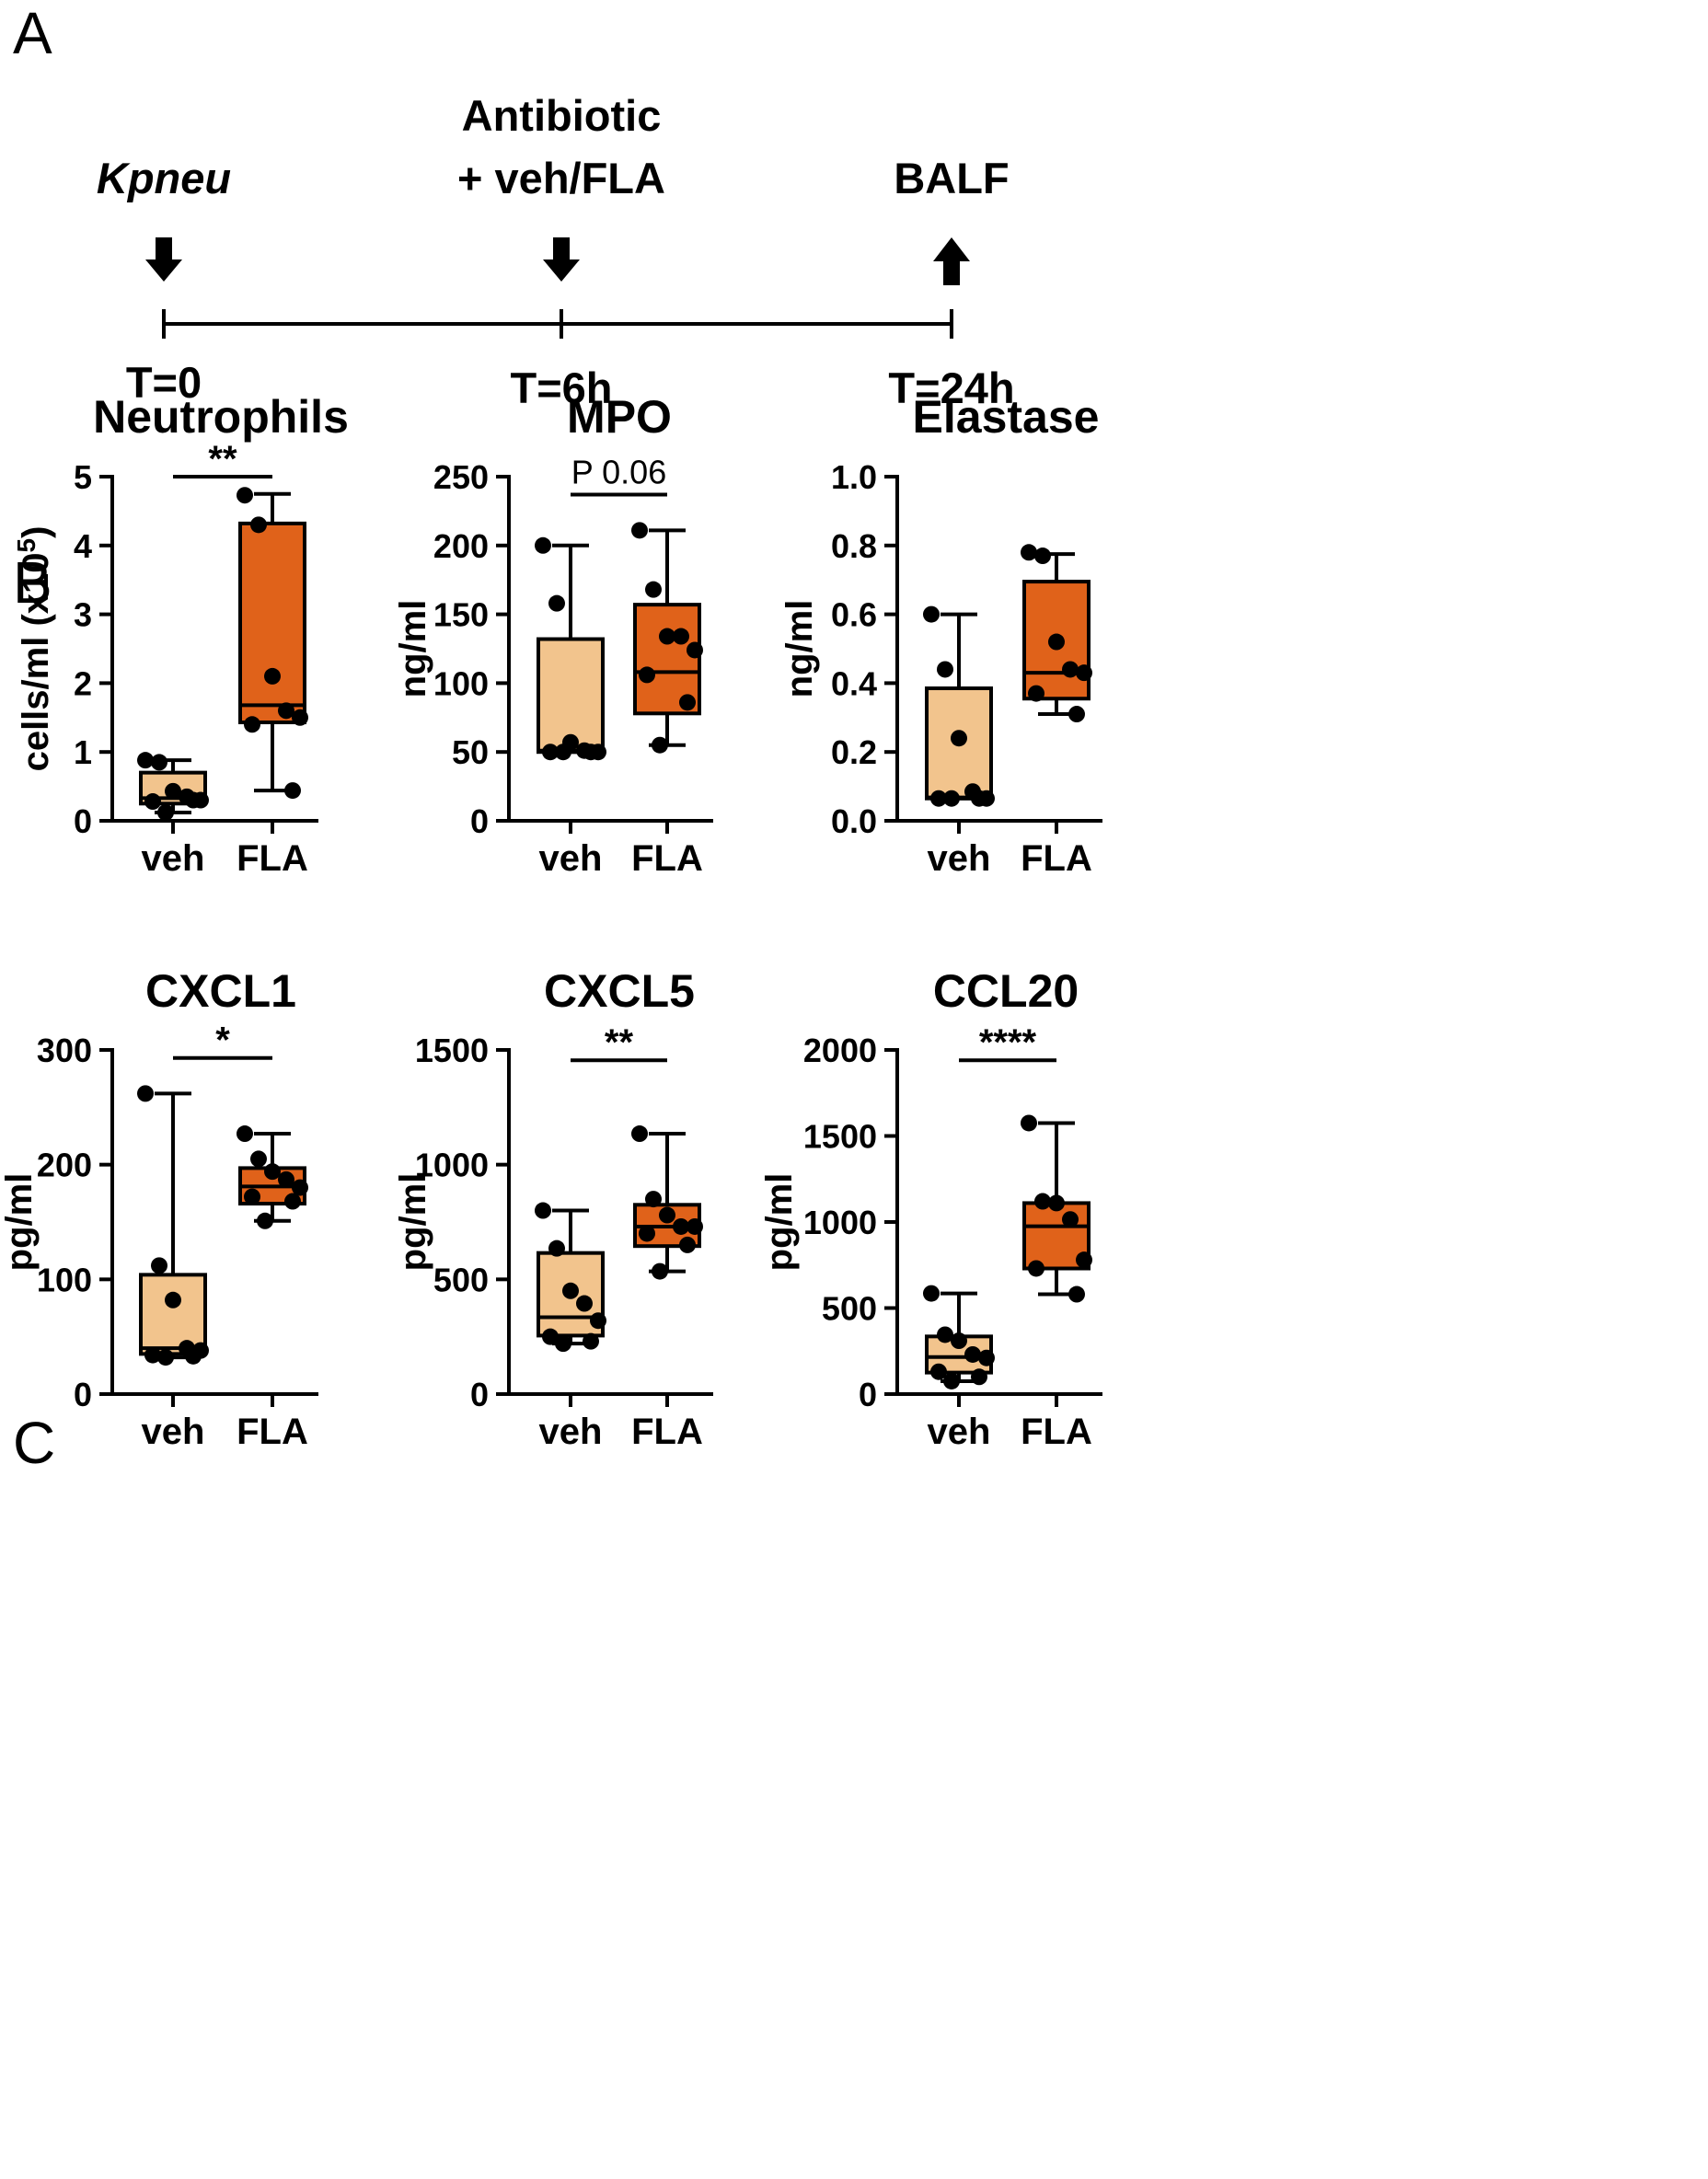 The image size is (1708, 2179). Describe the element at coordinates (164, 382) in the screenshot. I see `timeline-time-label: T=0` at that location.